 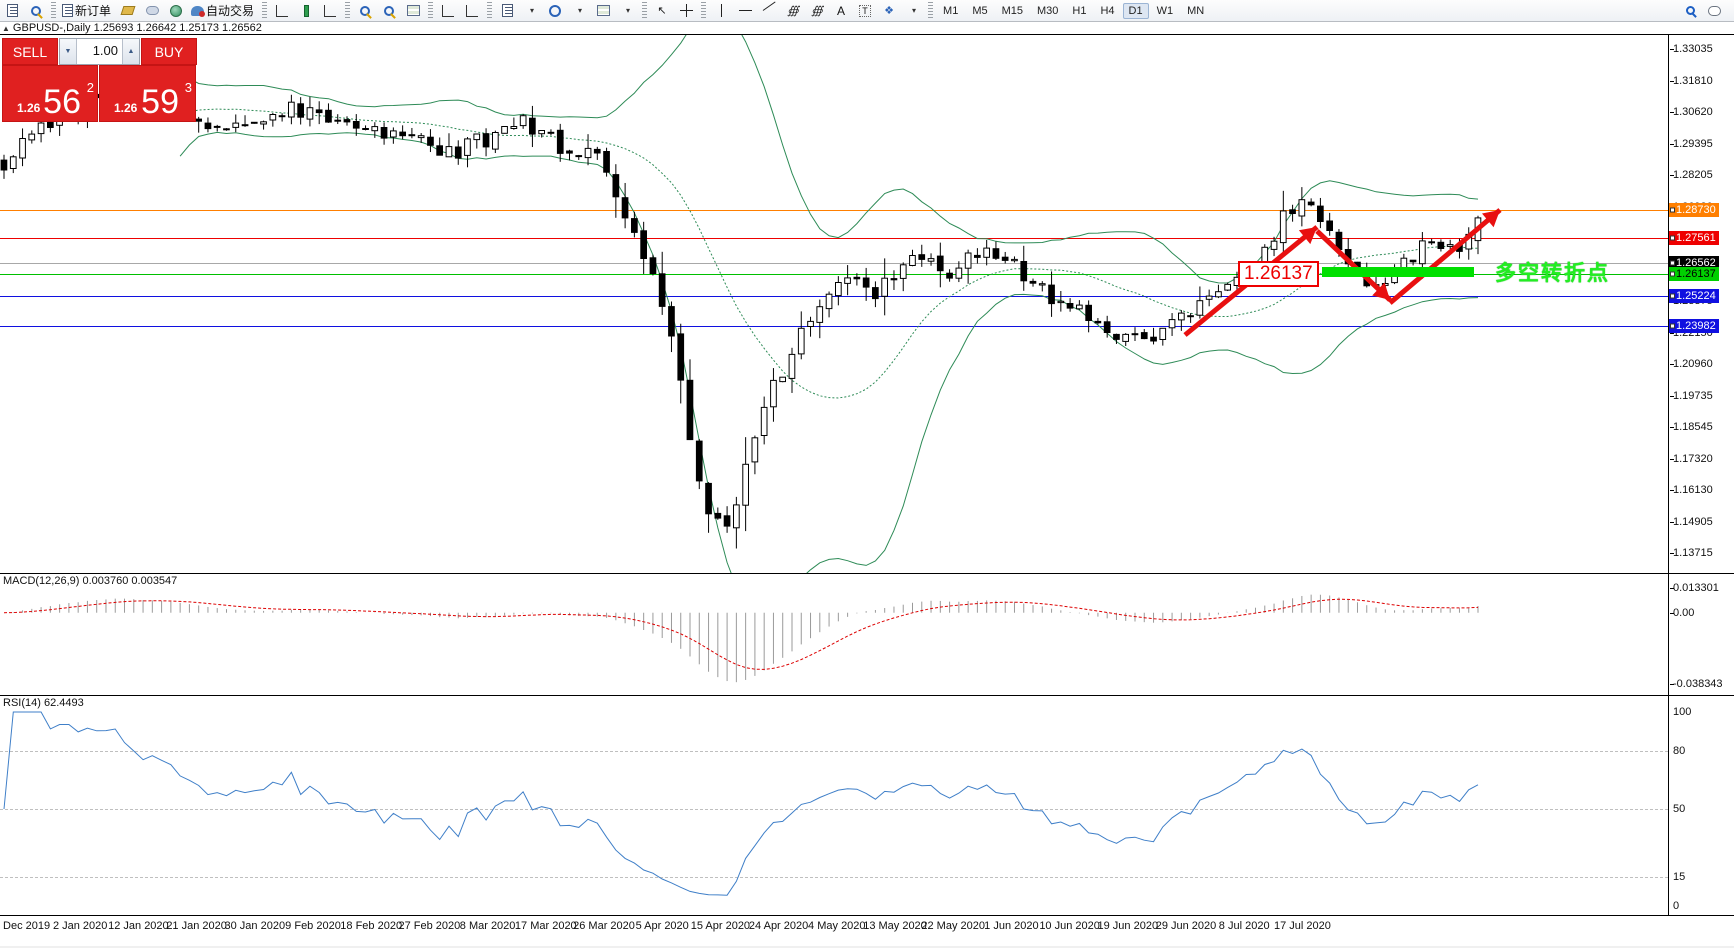 I want to click on price-level-badge: 1.26562, so click(x=1694, y=263).